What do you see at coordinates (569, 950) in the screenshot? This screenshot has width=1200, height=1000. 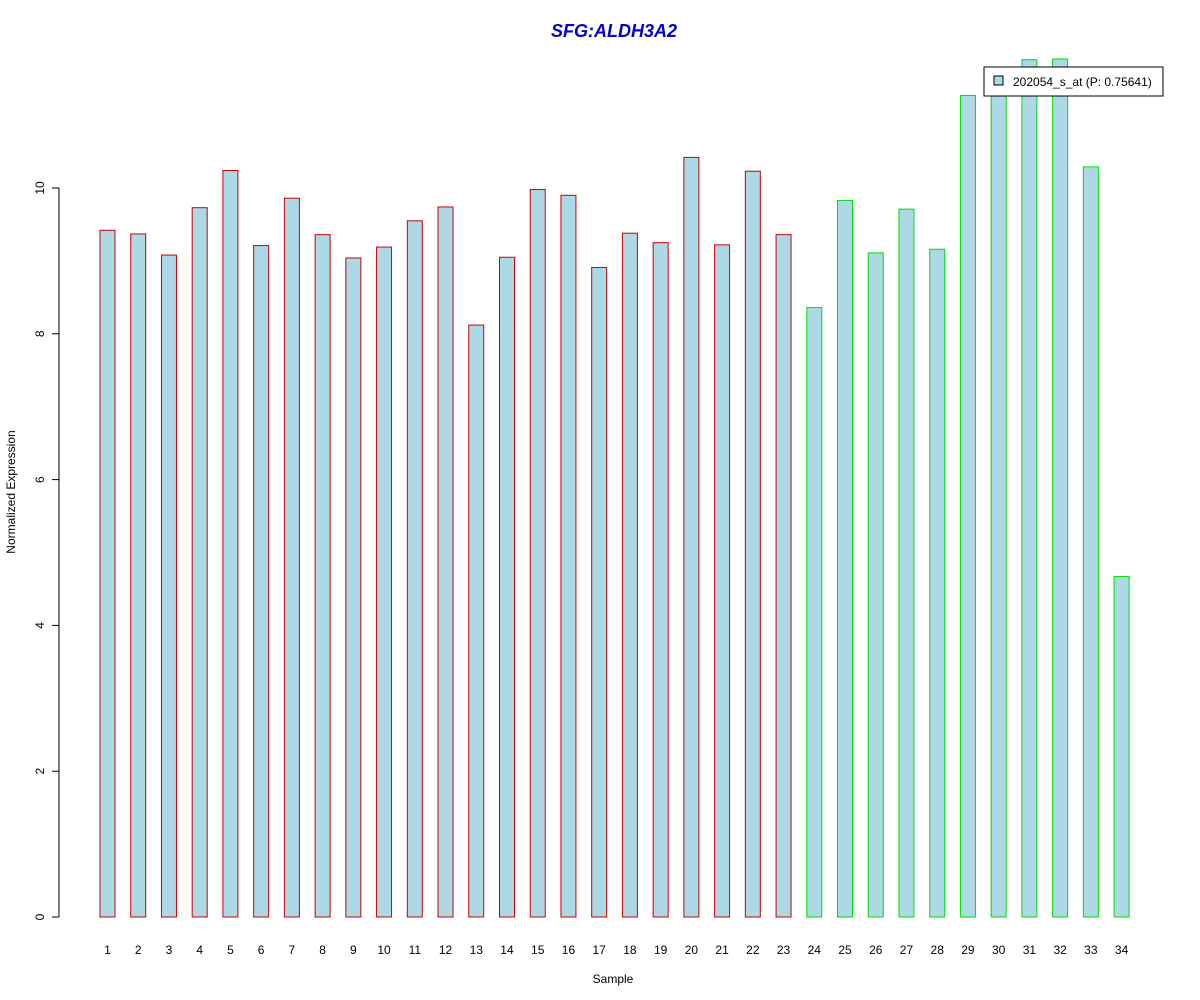 I see `x-tick-label: 16` at bounding box center [569, 950].